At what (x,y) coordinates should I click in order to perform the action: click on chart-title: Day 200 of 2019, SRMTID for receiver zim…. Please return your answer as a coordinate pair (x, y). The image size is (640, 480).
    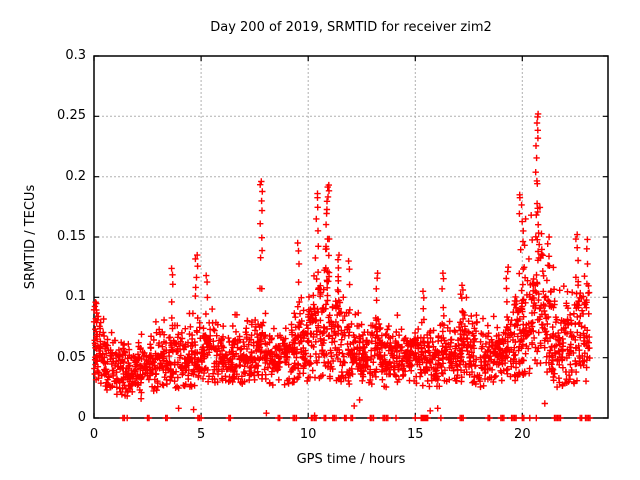
    Looking at the image, I should click on (351, 27).